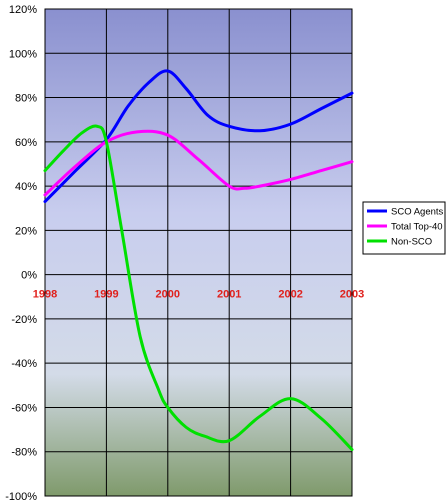 This screenshot has height=504, width=447. What do you see at coordinates (24, 364) in the screenshot?
I see `y-tick-label: -40%` at bounding box center [24, 364].